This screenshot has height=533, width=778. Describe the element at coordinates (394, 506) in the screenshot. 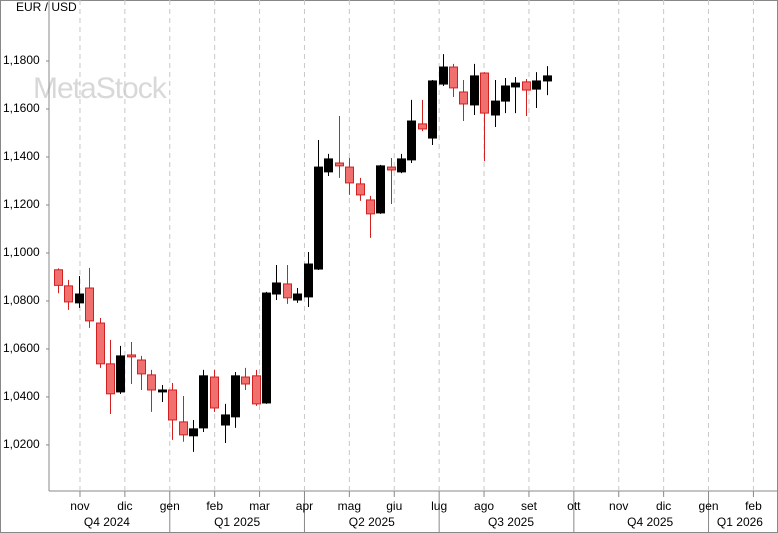

I see `x-tick-label: giu` at that location.